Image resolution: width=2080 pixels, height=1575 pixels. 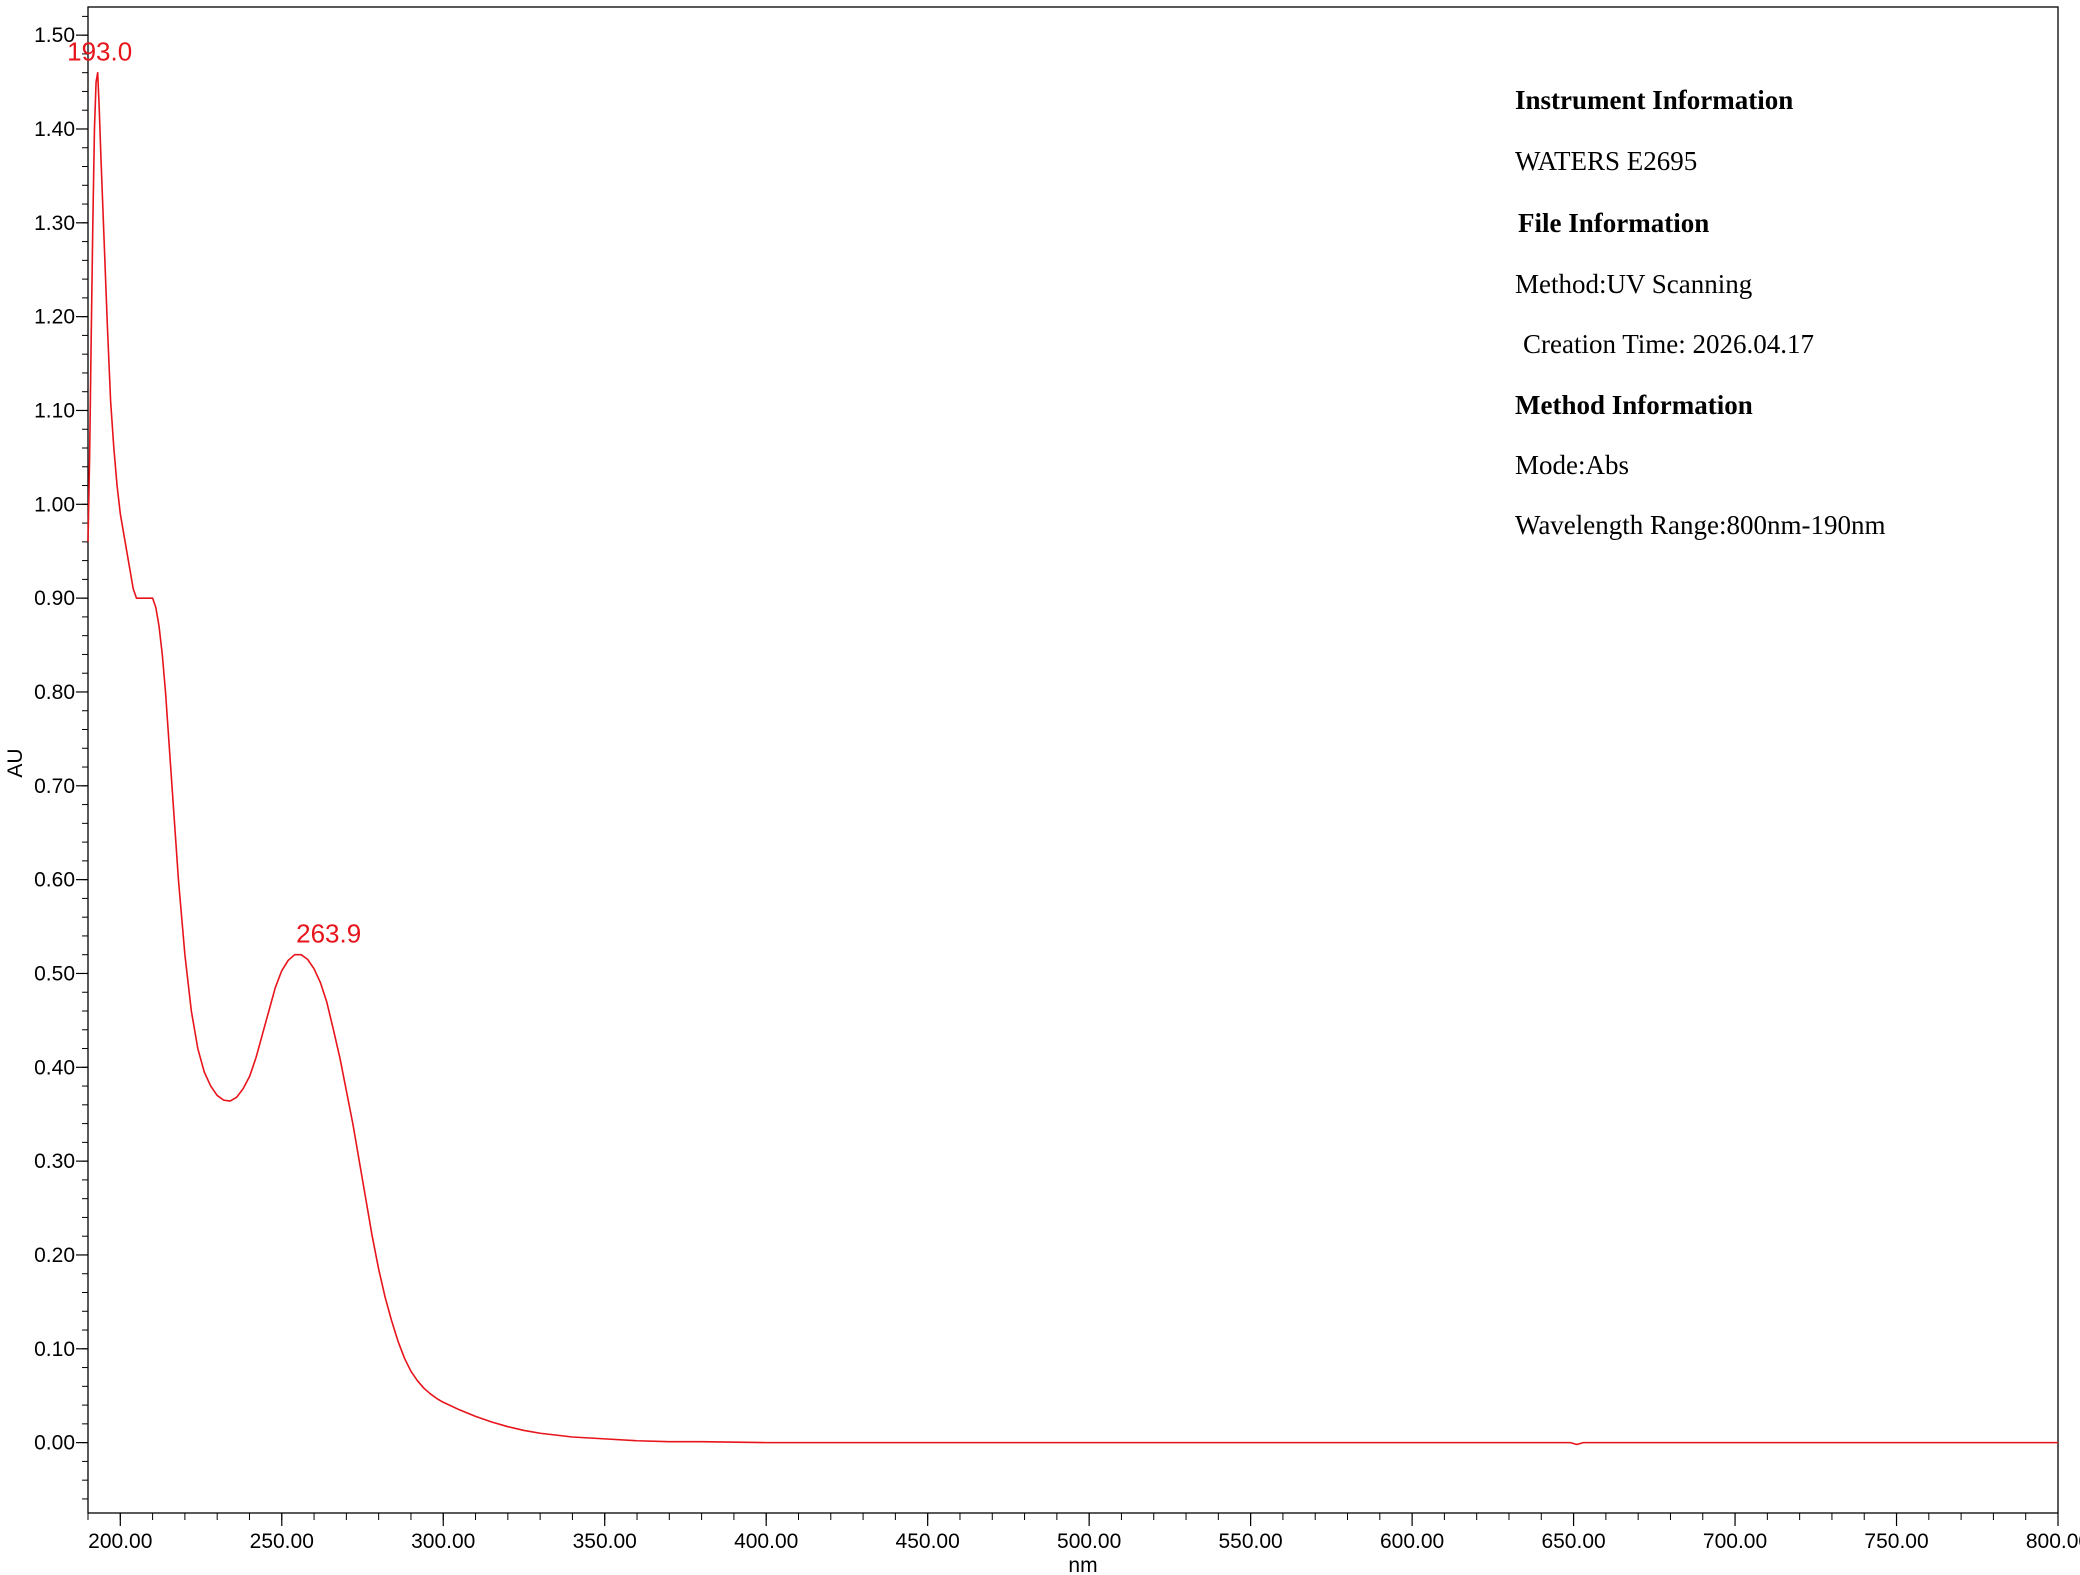 What do you see at coordinates (1700, 525) in the screenshot?
I see `wavelength-range-line: Wavelength Range:800nm-190nm` at bounding box center [1700, 525].